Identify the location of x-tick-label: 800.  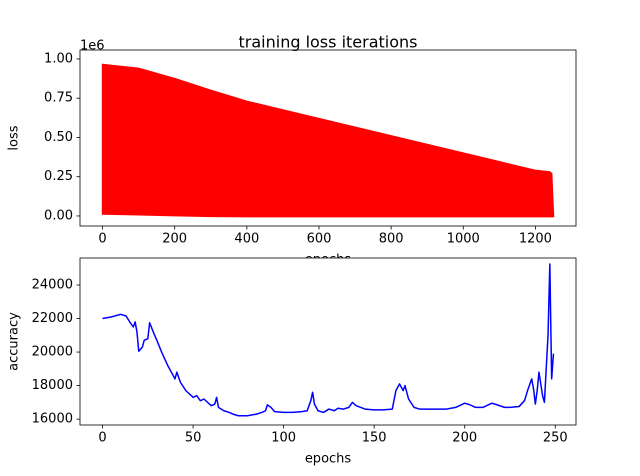
(391, 239).